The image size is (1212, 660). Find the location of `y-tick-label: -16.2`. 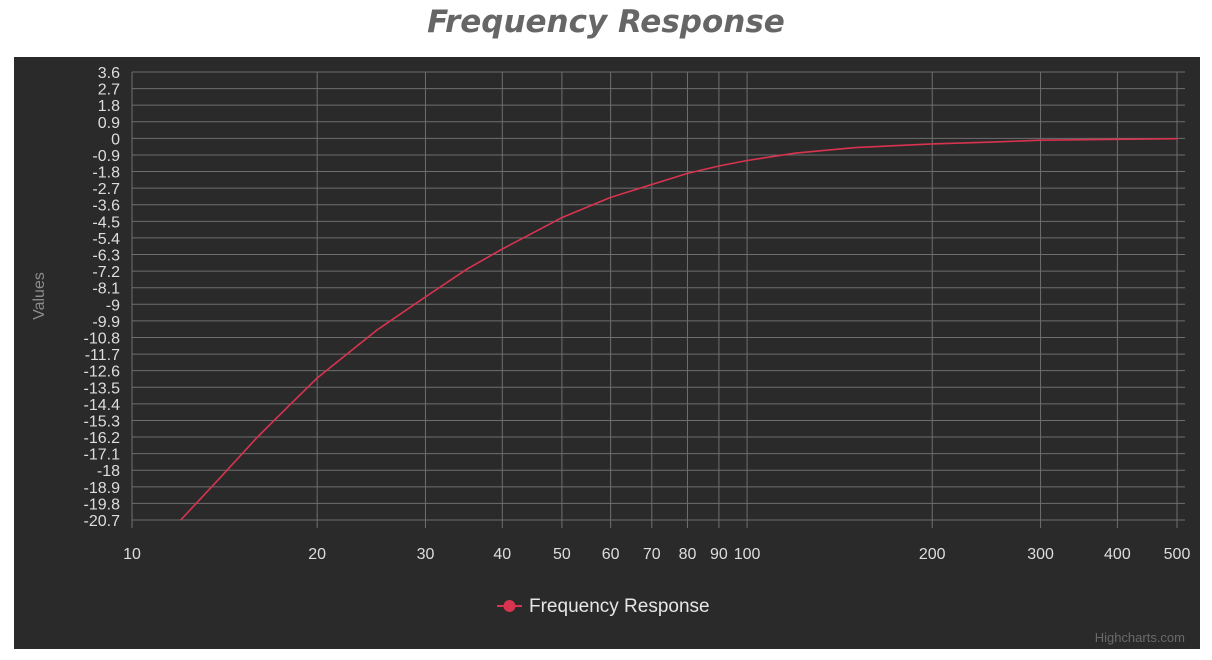

y-tick-label: -16.2 is located at coordinates (102, 438).